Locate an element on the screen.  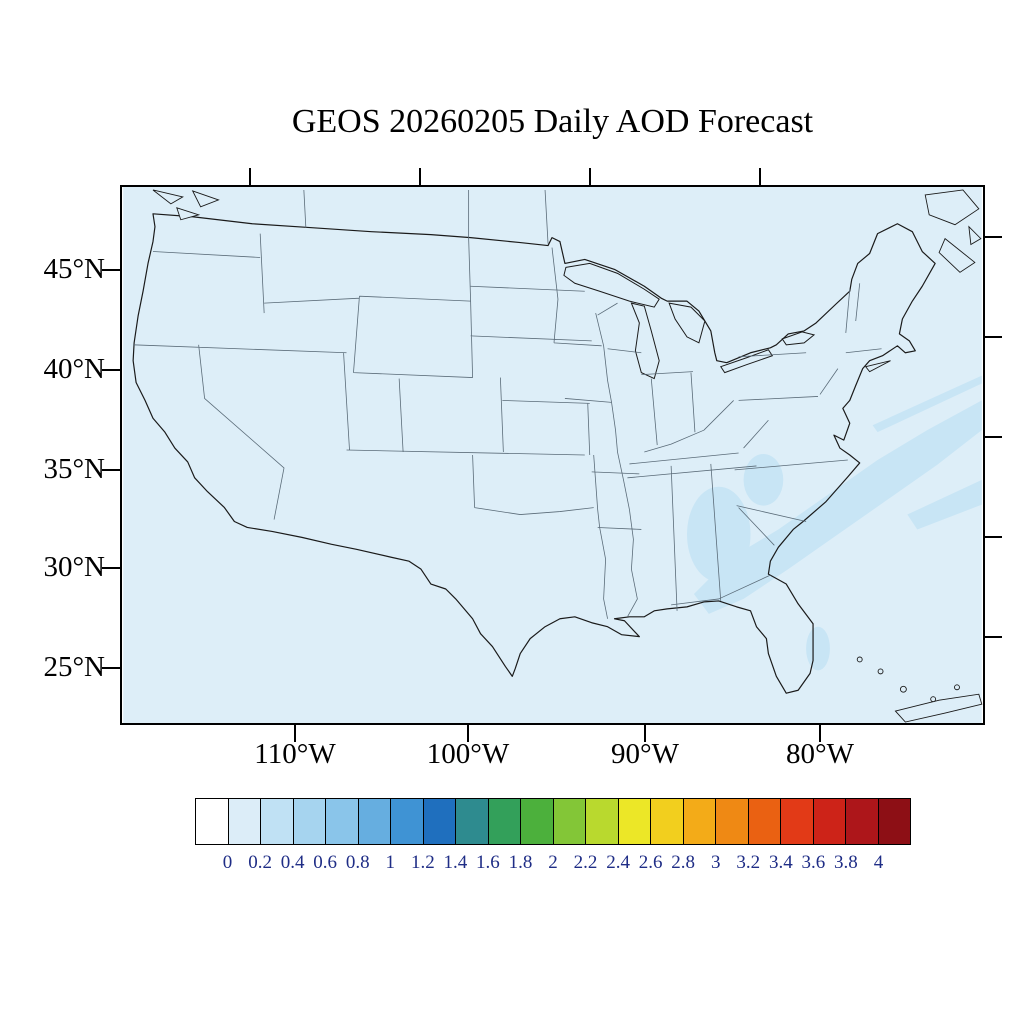
colorbar-tick-label: 3.6 is located at coordinates (813, 862).